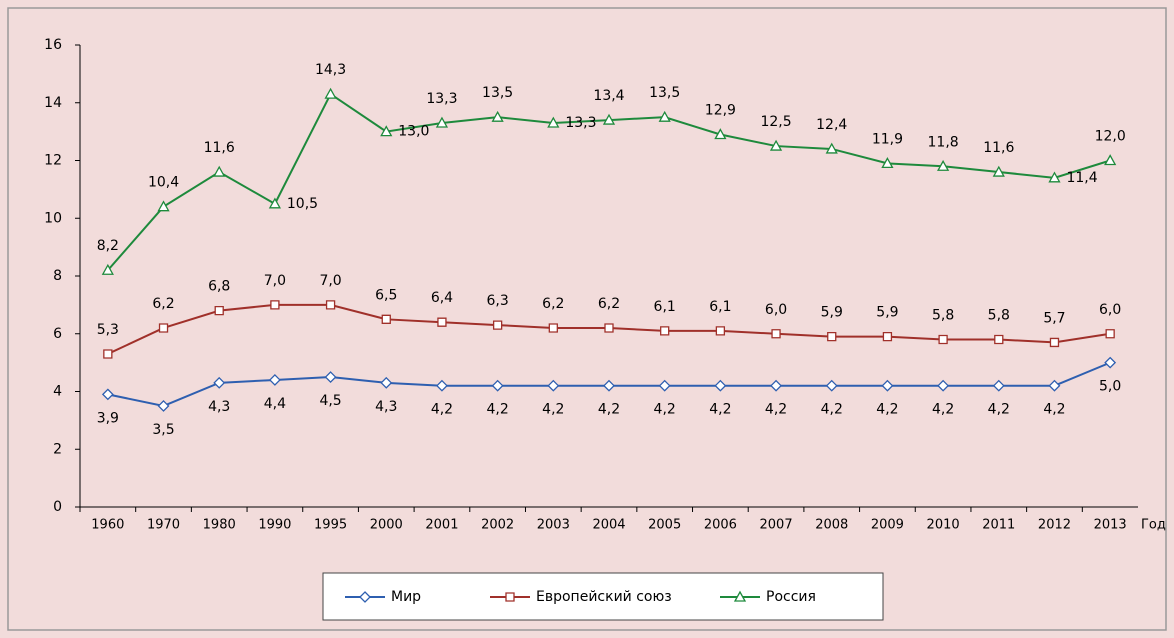 This screenshot has height=638, width=1174. What do you see at coordinates (274, 525) in the screenshot?
I see `x-tick-label: 1990` at bounding box center [274, 525].